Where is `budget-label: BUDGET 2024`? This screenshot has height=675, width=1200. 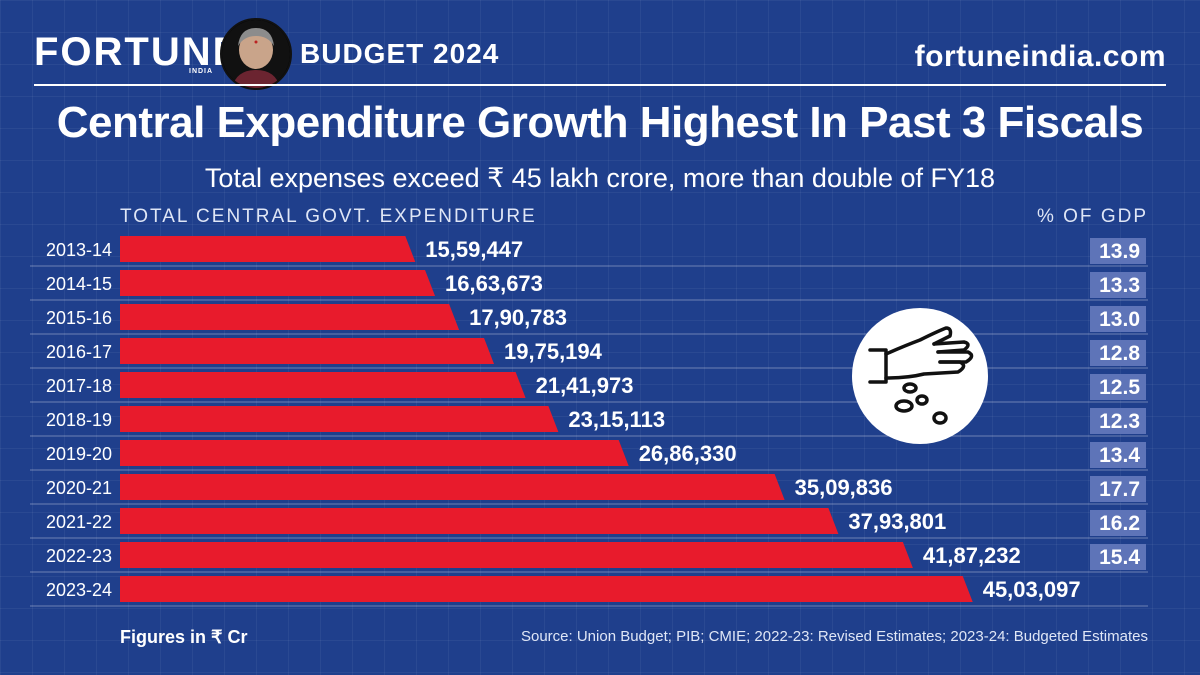 budget-label: BUDGET 2024 is located at coordinates (400, 53).